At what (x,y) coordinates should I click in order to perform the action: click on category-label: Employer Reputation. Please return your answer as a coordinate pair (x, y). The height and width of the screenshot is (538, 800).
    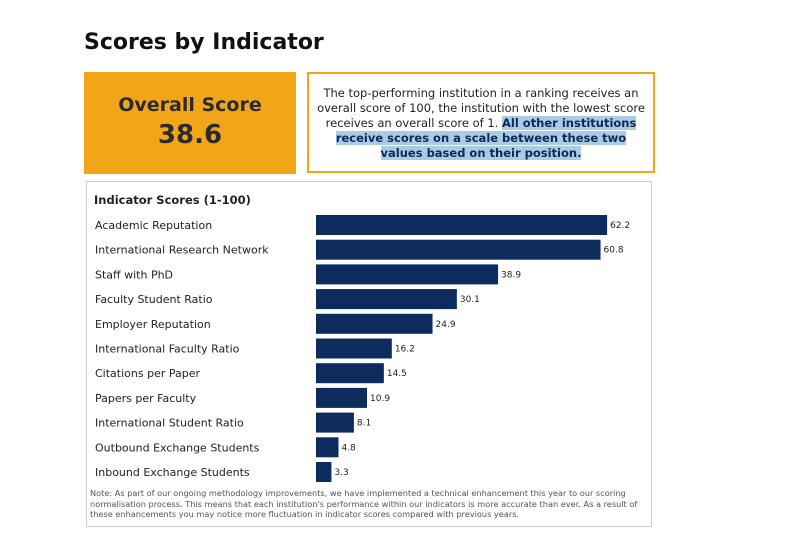
    Looking at the image, I should click on (153, 324).